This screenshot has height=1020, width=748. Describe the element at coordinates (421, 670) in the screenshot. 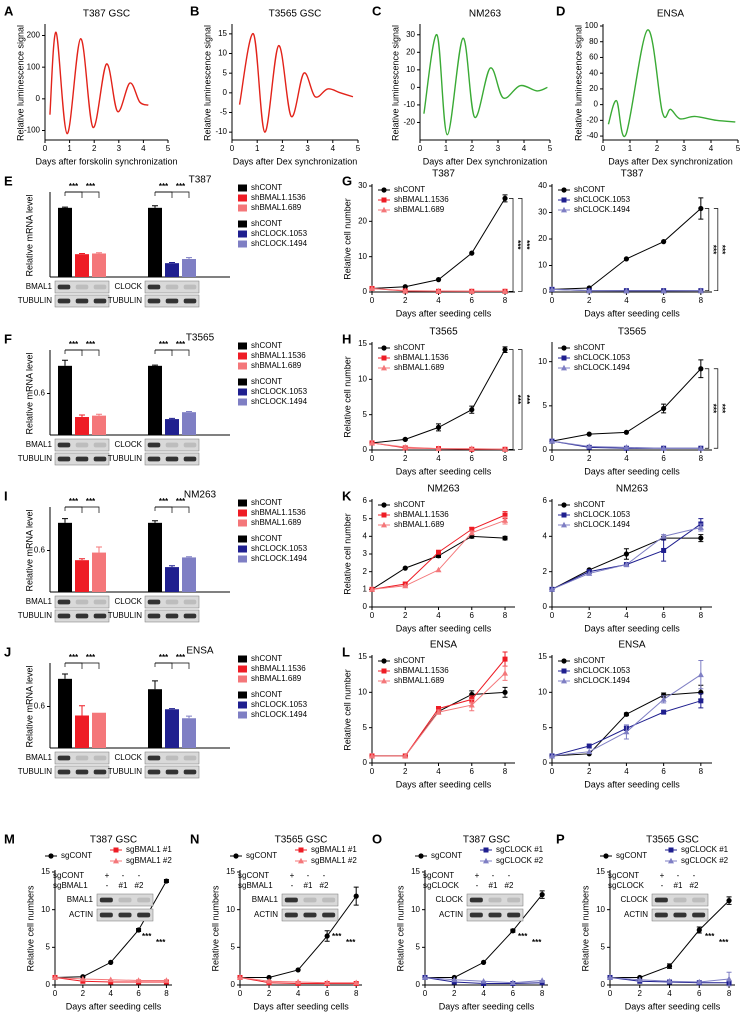

I see `legend-label: shBMAL1.1536` at that location.